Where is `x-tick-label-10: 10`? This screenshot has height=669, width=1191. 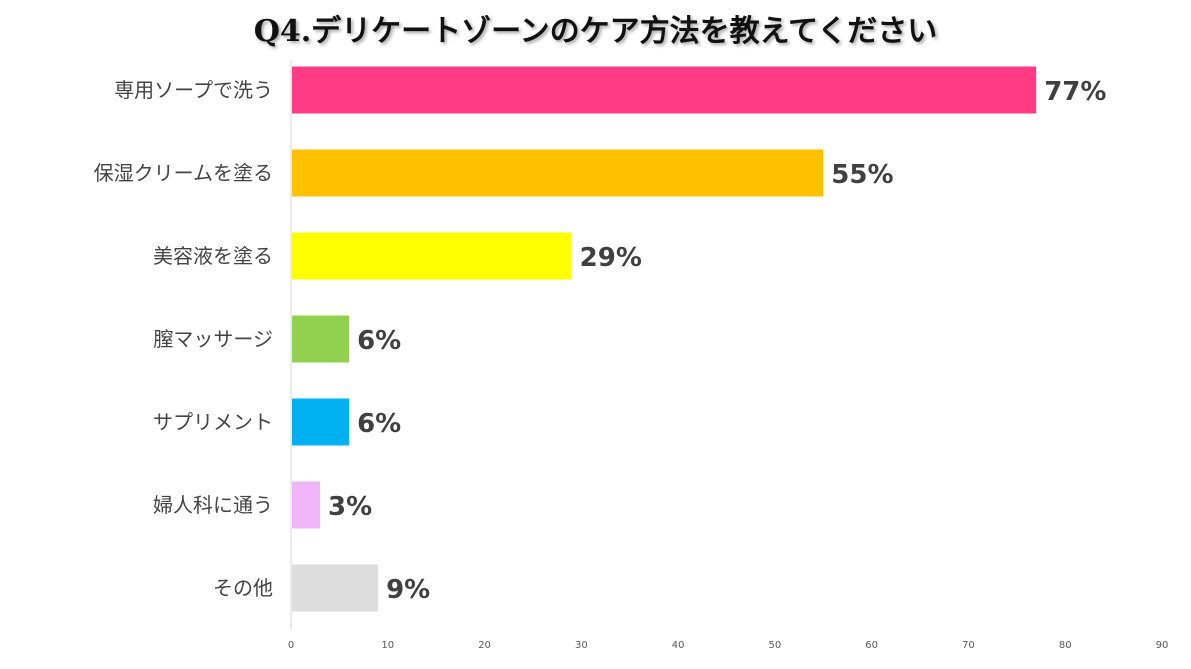
x-tick-label-10: 10 is located at coordinates (387, 645).